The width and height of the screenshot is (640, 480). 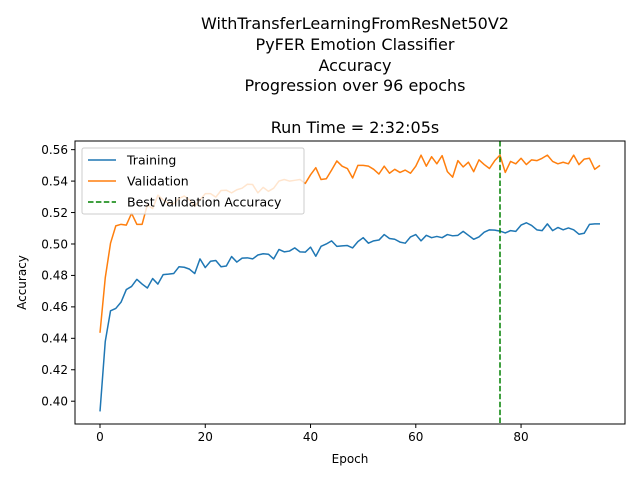 I want to click on y-tick-label: 0.52, so click(x=54, y=213).